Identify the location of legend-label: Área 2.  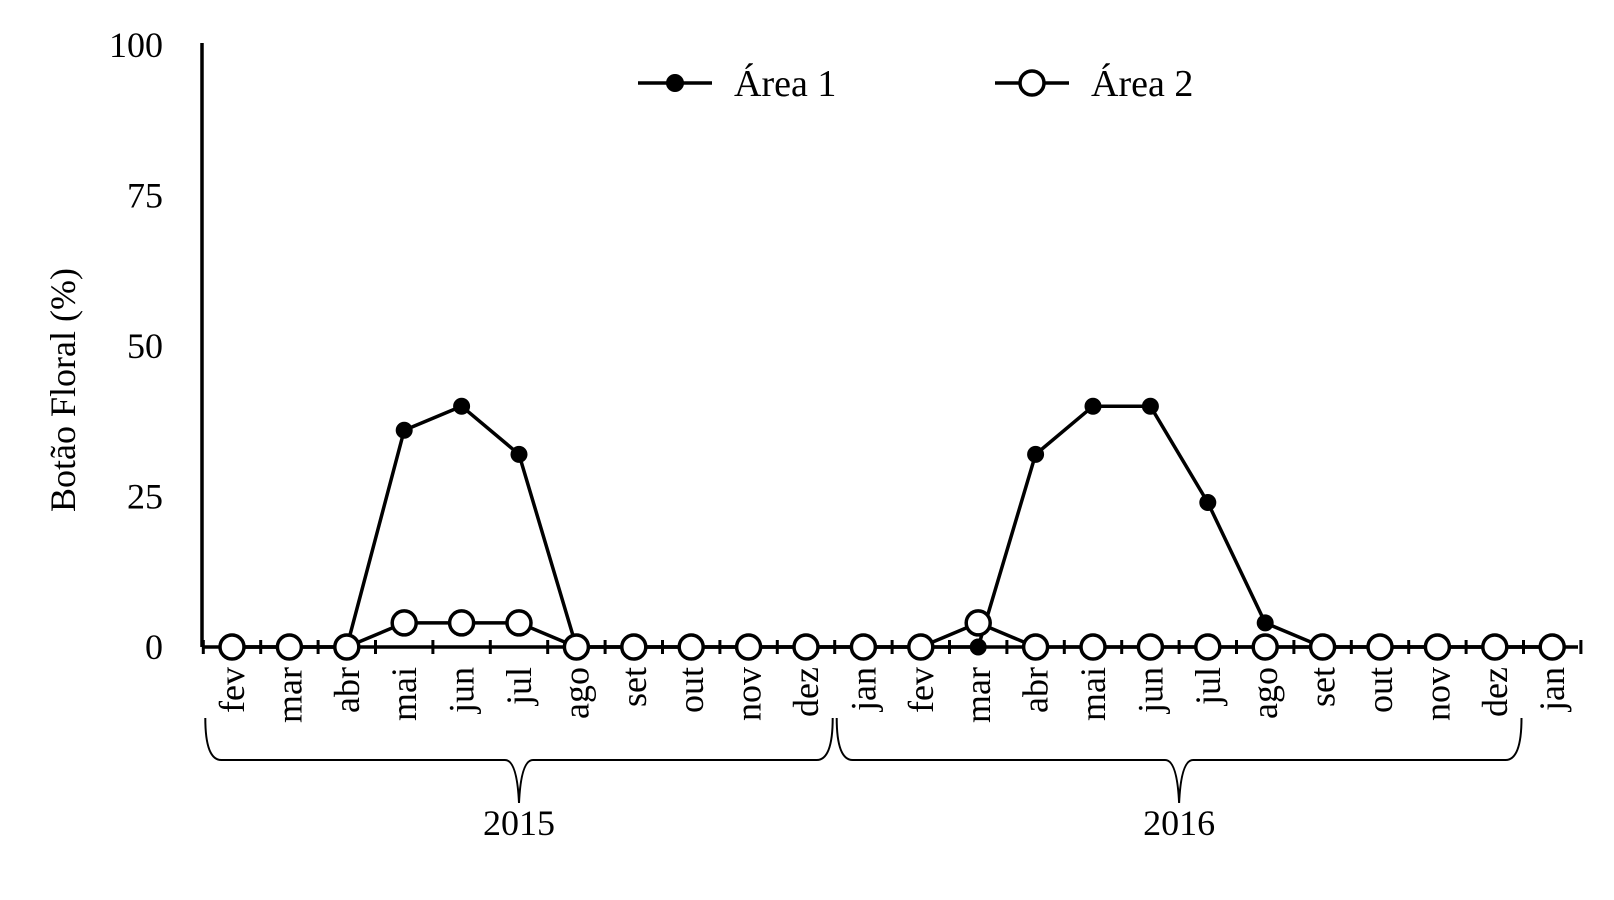
(1142, 84).